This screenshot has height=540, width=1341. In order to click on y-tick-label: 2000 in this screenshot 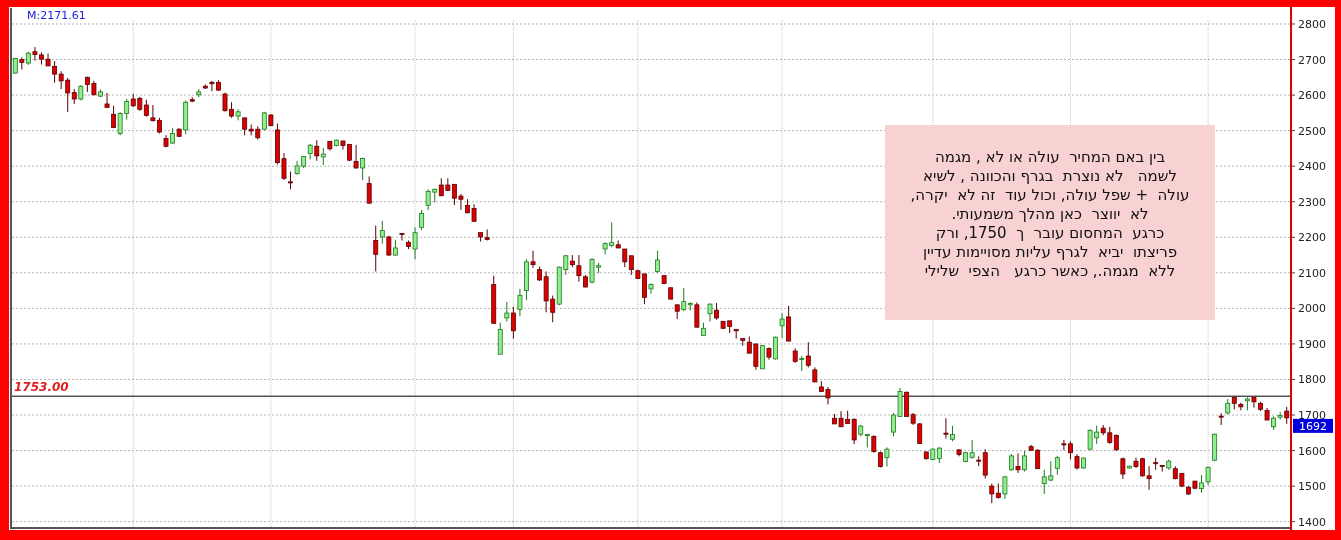, I will do `click(1312, 309)`.